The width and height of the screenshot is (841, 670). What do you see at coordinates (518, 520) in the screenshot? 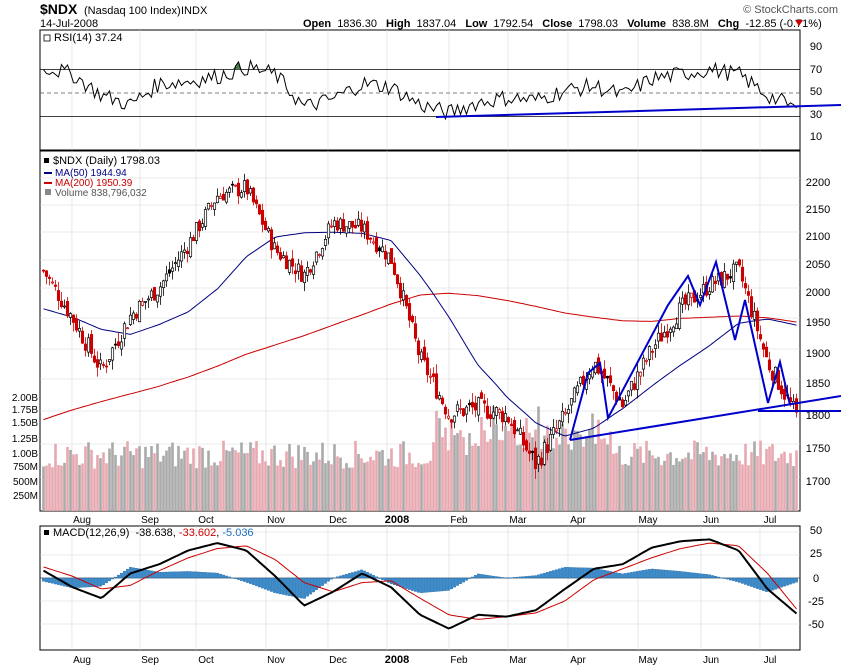
I see `month-label-mar: Mar` at bounding box center [518, 520].